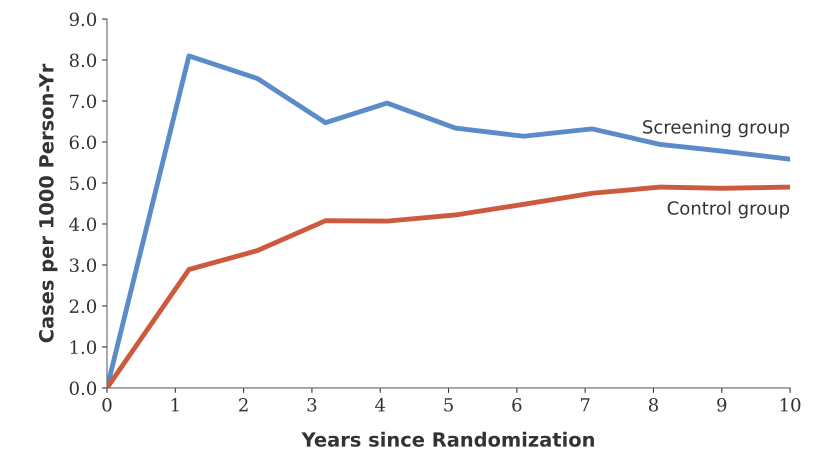  Describe the element at coordinates (585, 405) in the screenshot. I see `x-tick-label: 7` at that location.